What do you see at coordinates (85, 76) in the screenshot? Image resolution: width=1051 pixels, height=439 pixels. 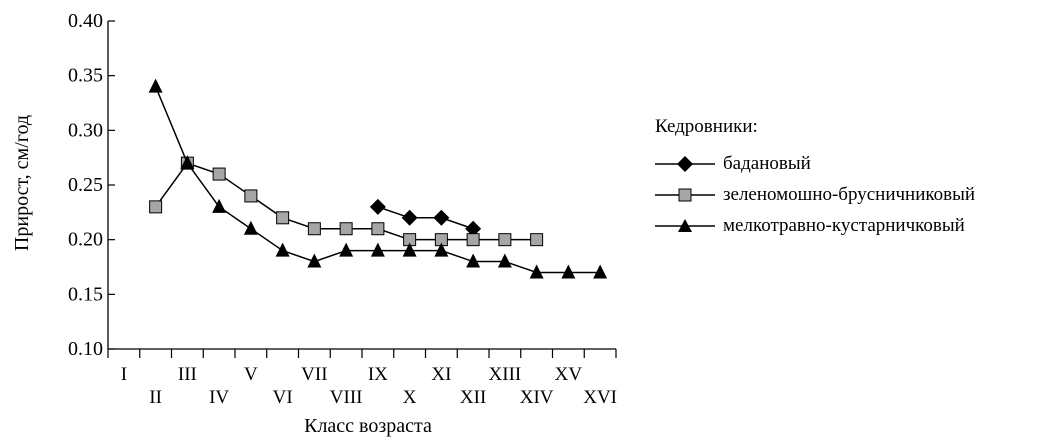 I see `y-tick-label: 0.35` at bounding box center [85, 76].